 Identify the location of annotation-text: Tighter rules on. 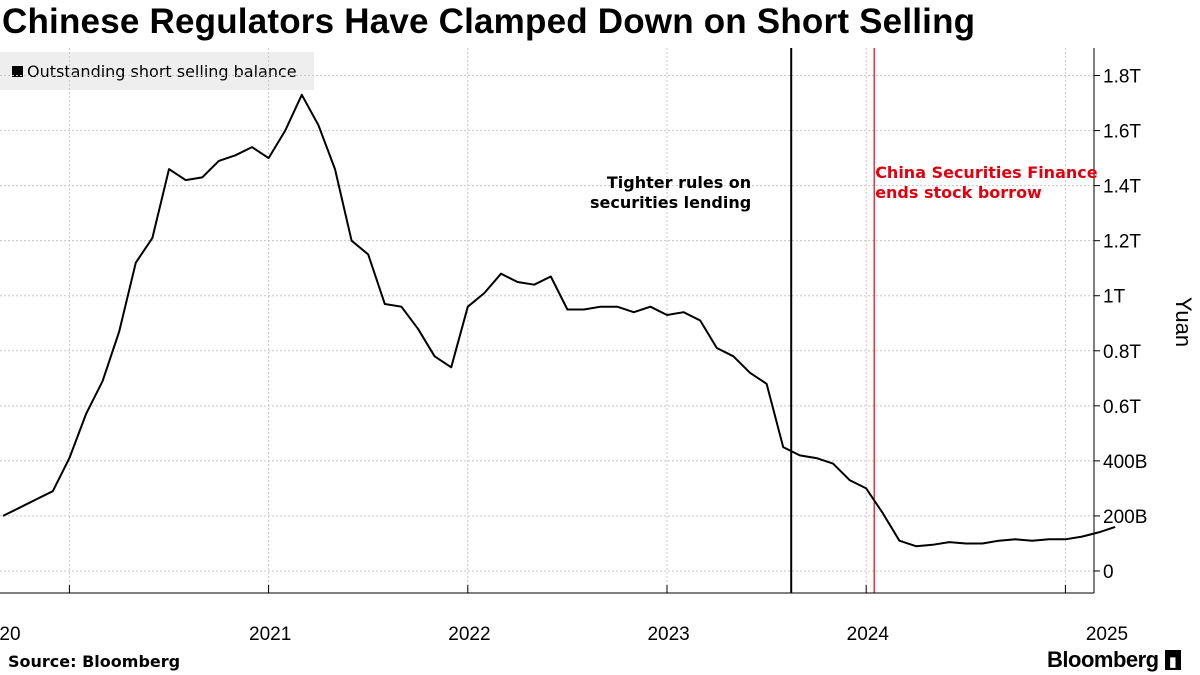
(679, 182).